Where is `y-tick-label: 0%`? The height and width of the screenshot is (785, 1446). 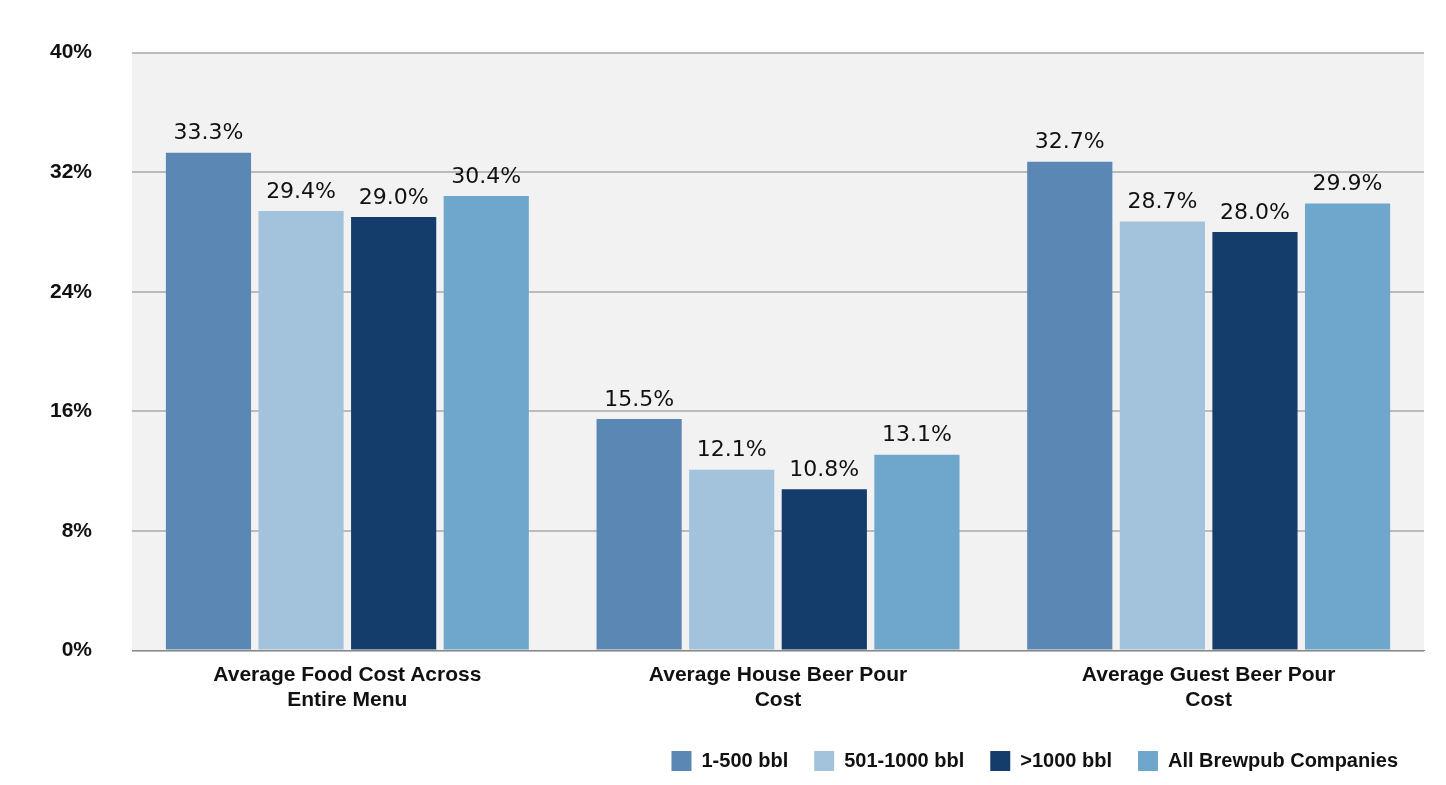 y-tick-label: 0% is located at coordinates (77, 649).